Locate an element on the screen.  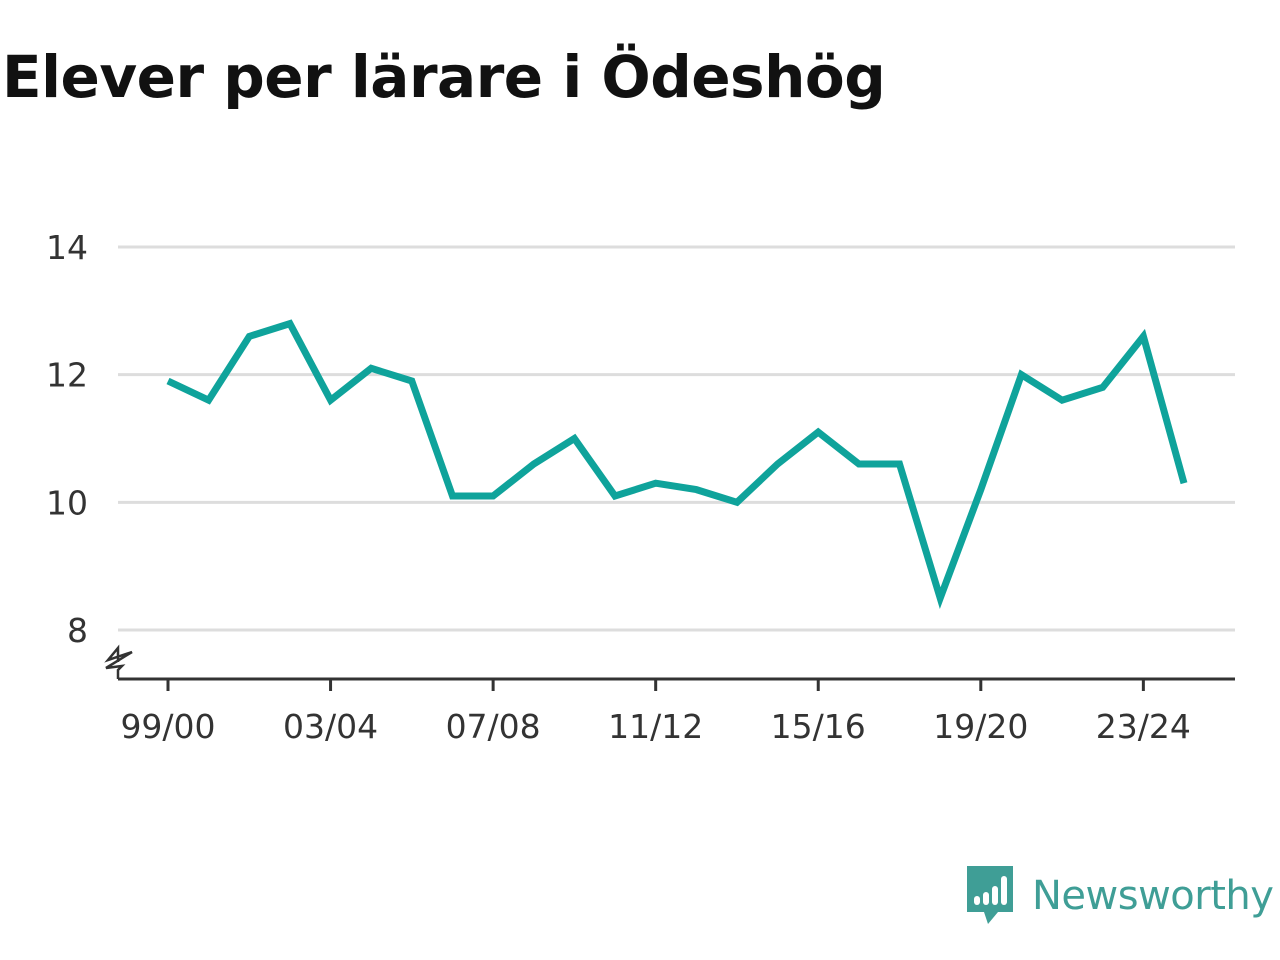
newsworthy-logo: Newsworthy is located at coordinates (1119, 896).